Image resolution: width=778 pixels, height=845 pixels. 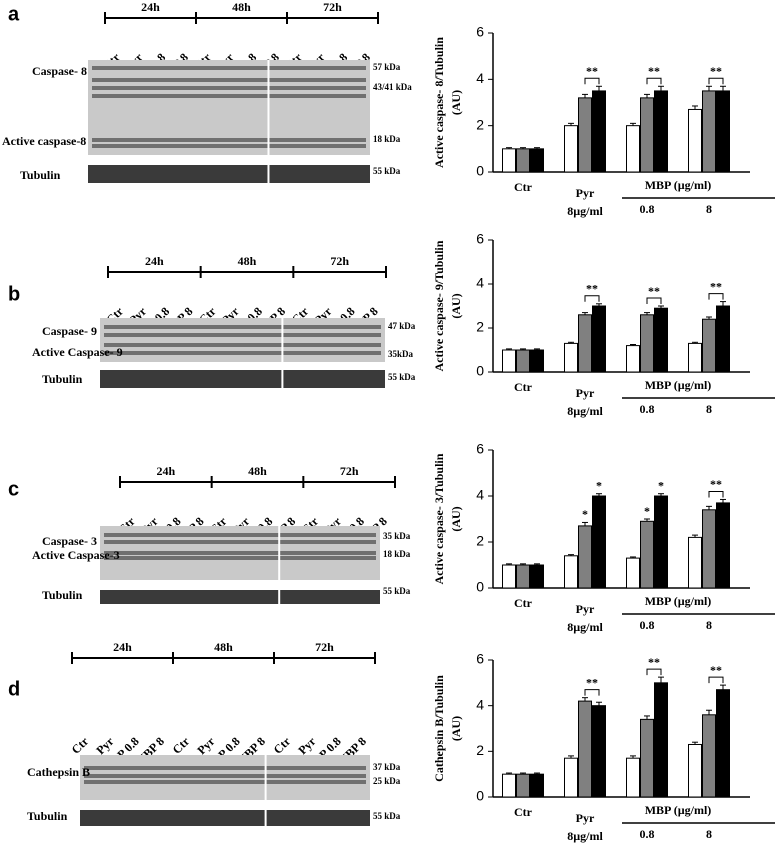 What do you see at coordinates (523, 812) in the screenshot?
I see `x-tick-label: Ctr` at bounding box center [523, 812].